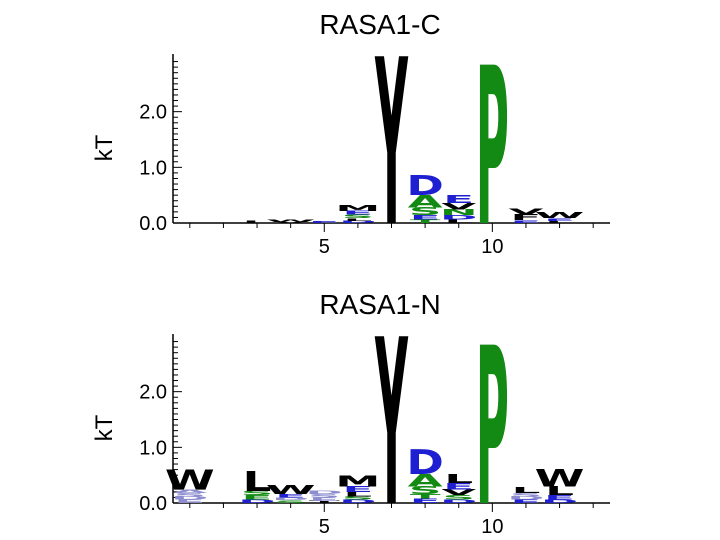 Image resolution: width=720 pixels, height=540 pixels. I want to click on logo-letter: F, so click(526, 217).